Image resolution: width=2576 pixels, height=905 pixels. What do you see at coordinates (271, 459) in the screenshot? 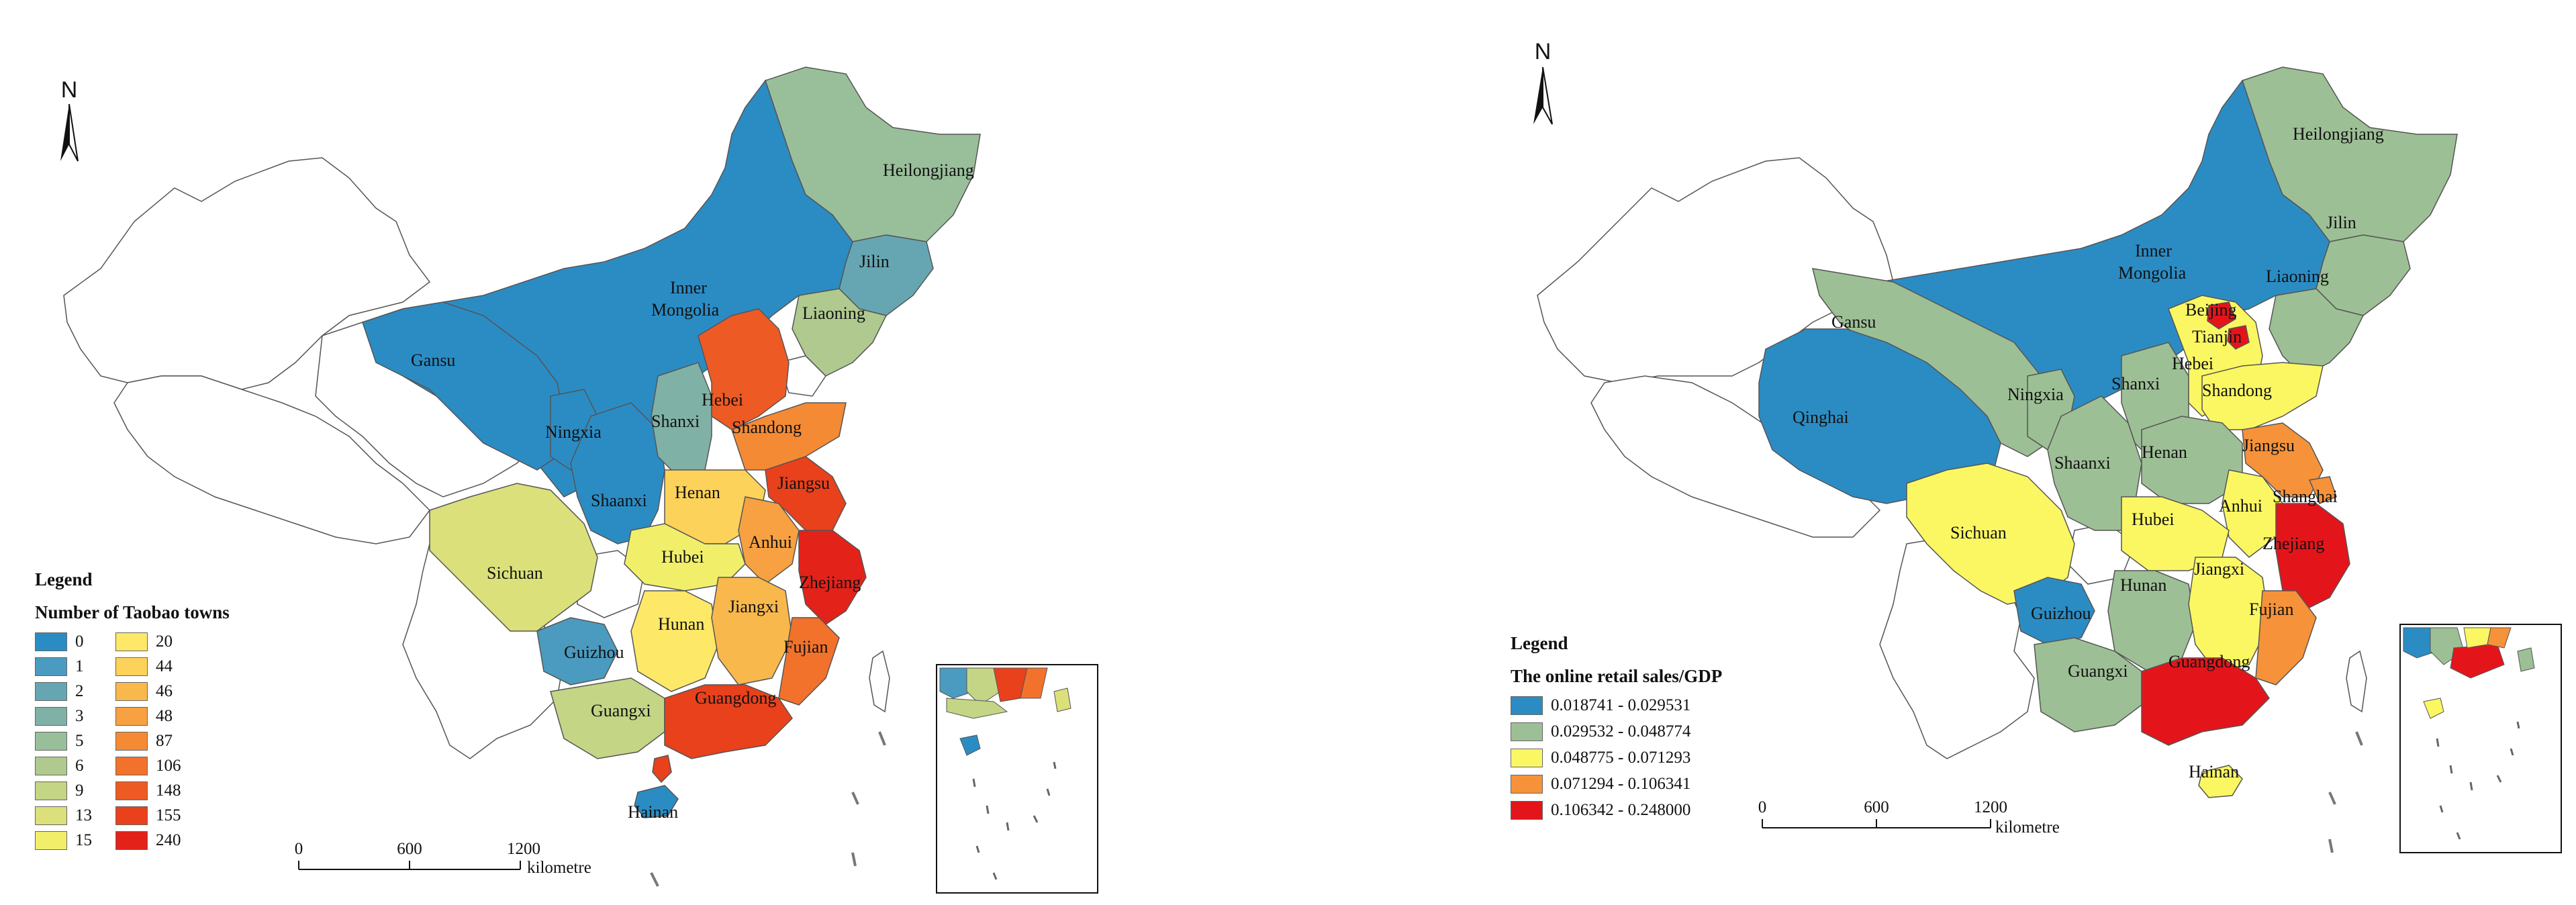
I see `region-tibet` at bounding box center [271, 459].